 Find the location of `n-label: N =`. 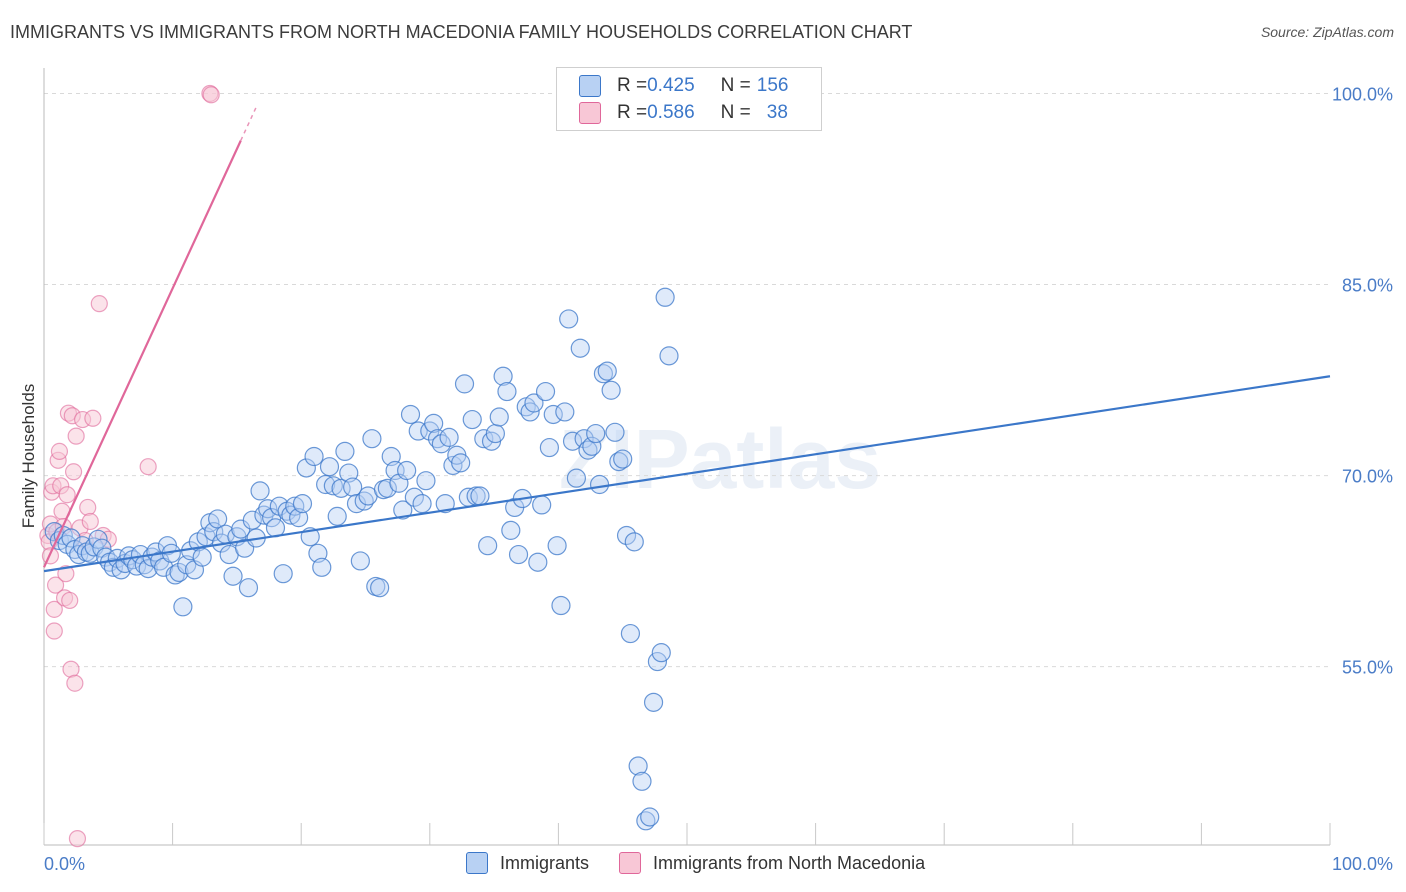

n-label: N = is located at coordinates (735, 85).